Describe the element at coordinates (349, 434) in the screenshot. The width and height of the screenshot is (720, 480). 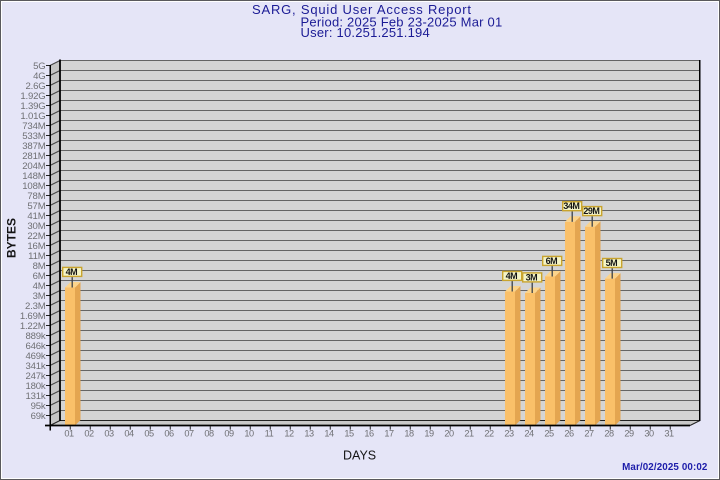
I see `svg-text: 15` at that location.